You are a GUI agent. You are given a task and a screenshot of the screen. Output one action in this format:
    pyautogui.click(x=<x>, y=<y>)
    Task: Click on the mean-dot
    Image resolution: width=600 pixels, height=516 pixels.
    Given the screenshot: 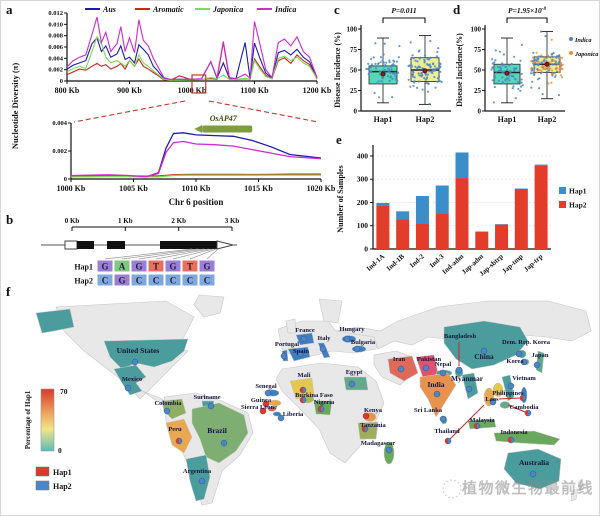 What is the action you would take?
    pyautogui.click(x=507, y=73)
    